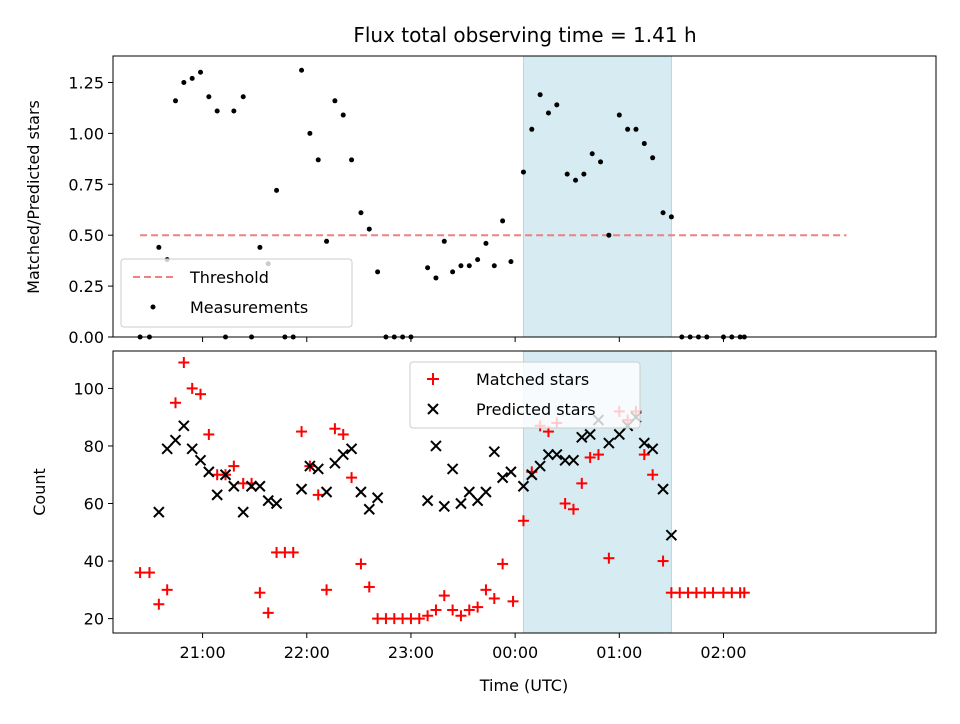 This screenshot has height=724, width=960. Describe the element at coordinates (94, 446) in the screenshot. I see `y-tick-label: 80` at that location.